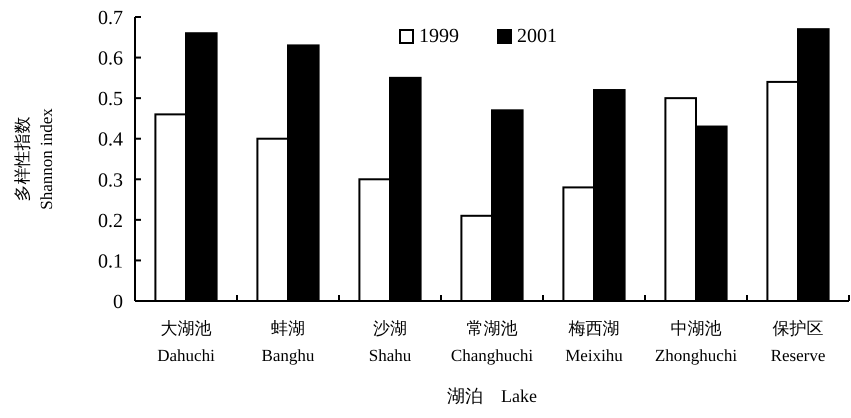  Describe the element at coordinates (798, 342) in the screenshot. I see `x-tick-label: 保护区 Reserve` at that location.